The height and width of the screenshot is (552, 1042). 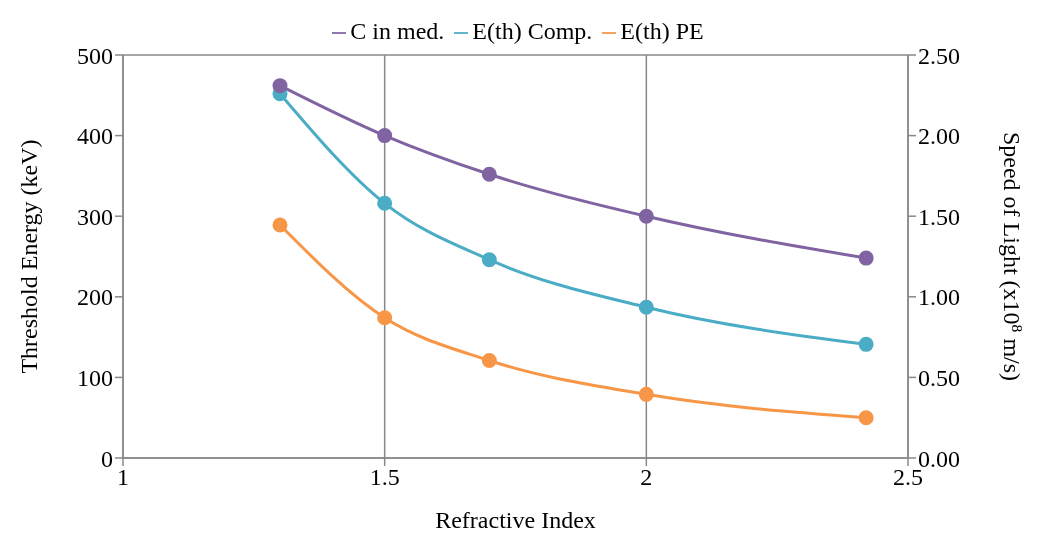 I want to click on y-tick-label: 400, so click(x=95, y=136).